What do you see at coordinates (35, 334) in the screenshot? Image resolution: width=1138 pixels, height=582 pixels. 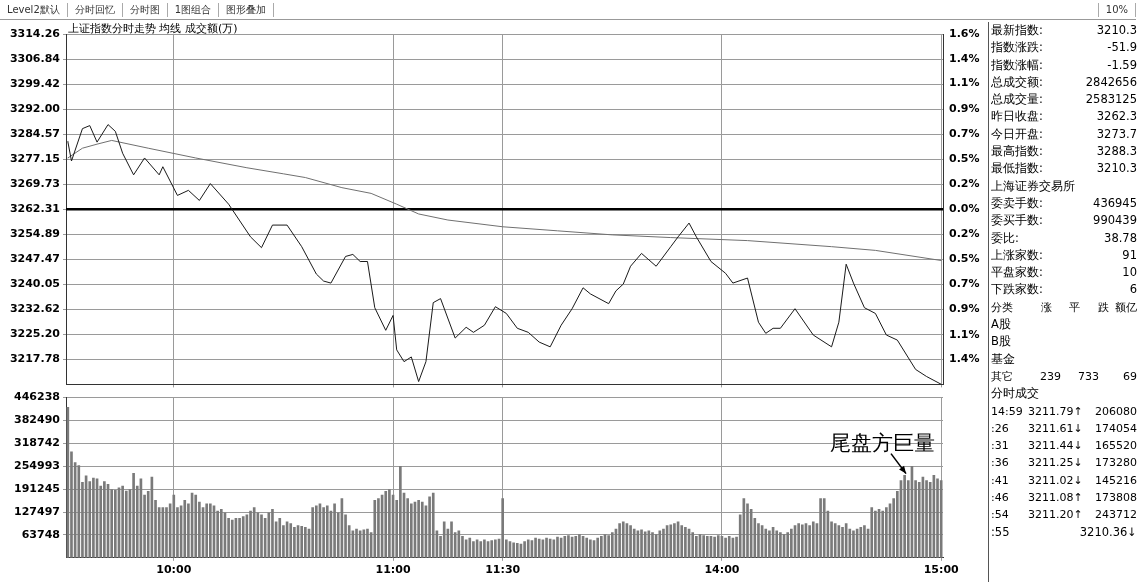 I see `y-tick-label: 3225.20` at bounding box center [35, 334].